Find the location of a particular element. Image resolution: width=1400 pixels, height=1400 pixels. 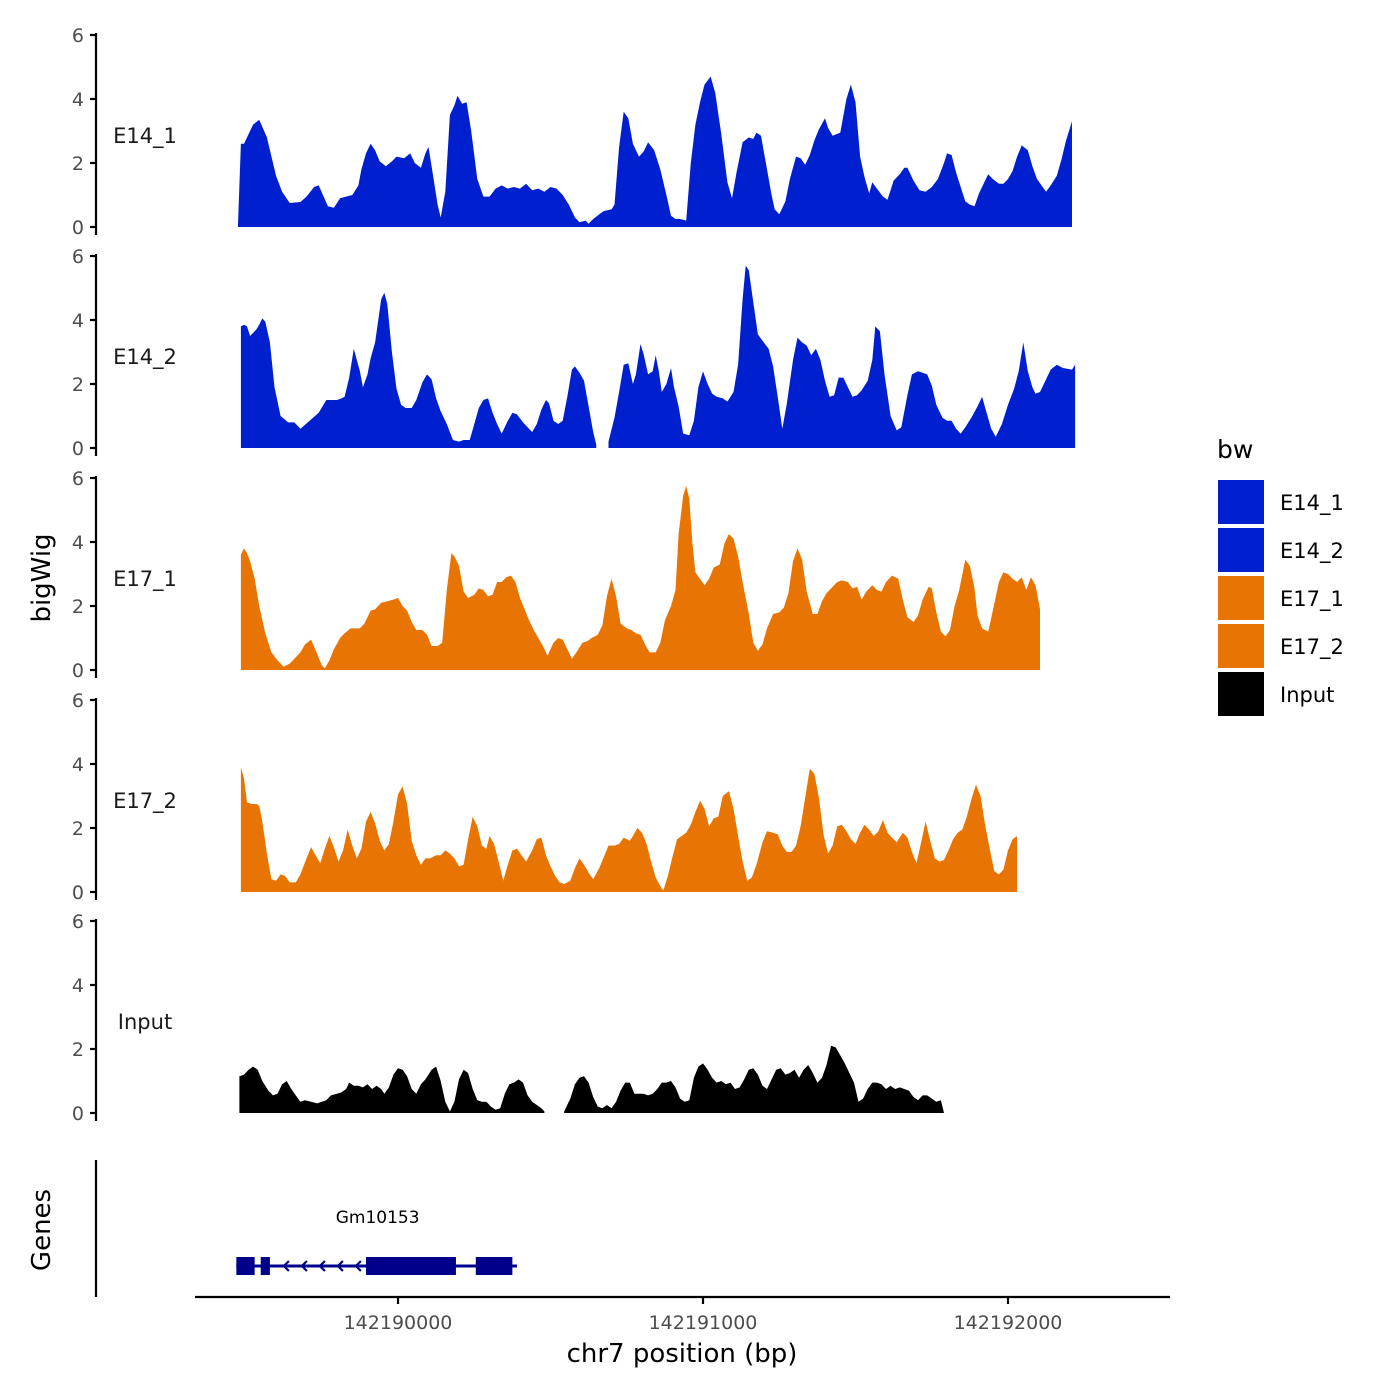

track-label: E14_2 is located at coordinates (145, 357).